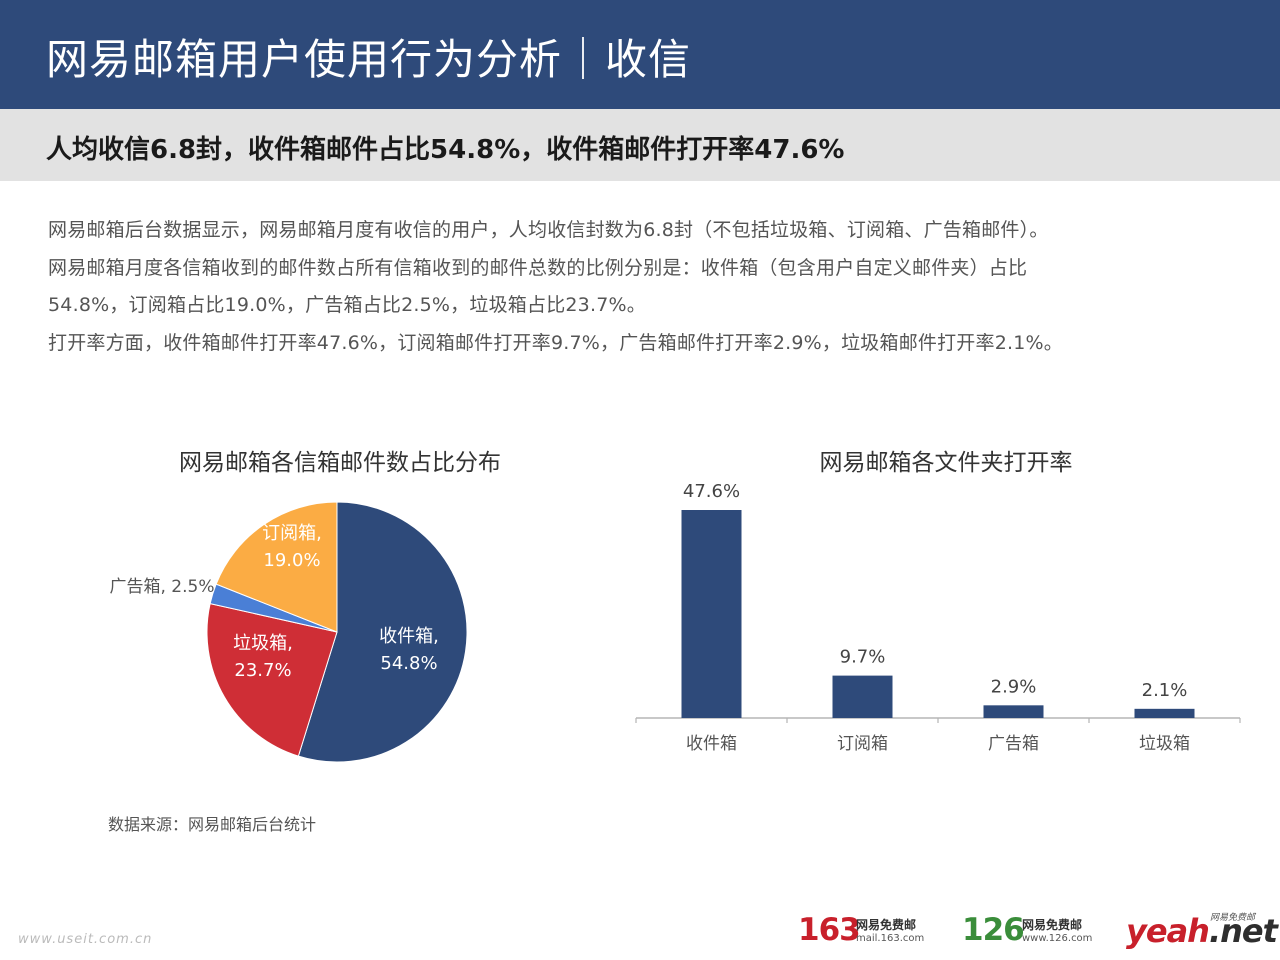 This screenshot has width=1280, height=960. Describe the element at coordinates (409, 636) in the screenshot. I see `pie-label-inbox: 收件箱,` at that location.